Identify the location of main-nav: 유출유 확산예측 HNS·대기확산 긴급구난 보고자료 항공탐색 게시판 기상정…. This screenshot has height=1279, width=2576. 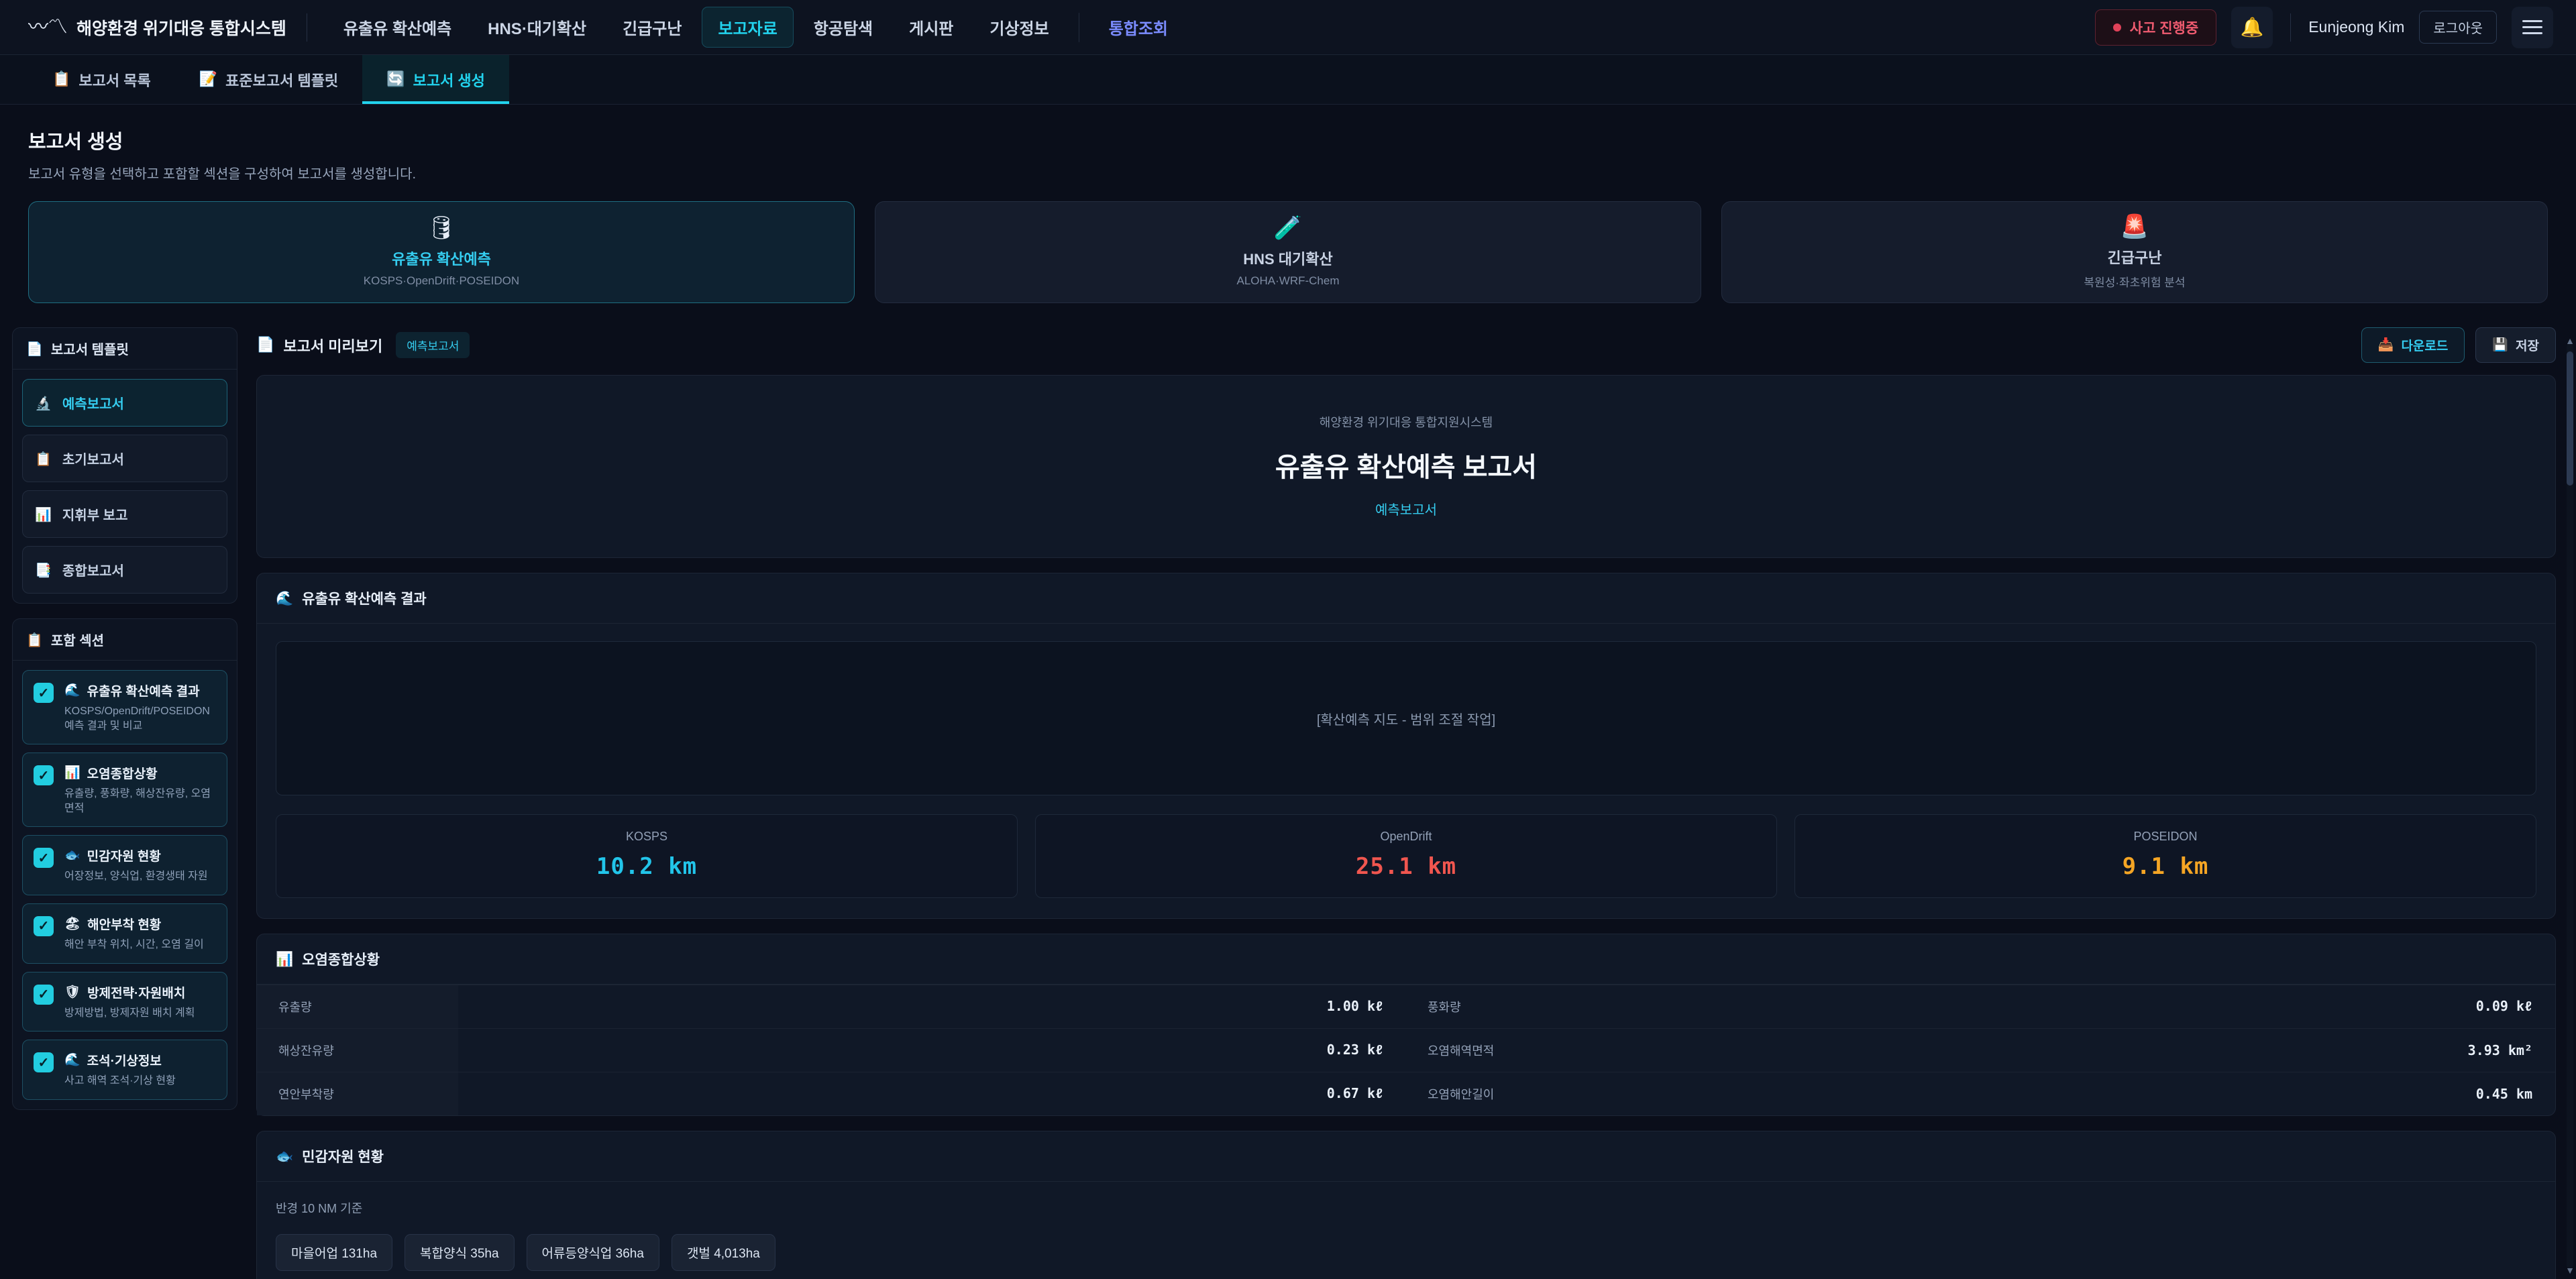
(755, 27).